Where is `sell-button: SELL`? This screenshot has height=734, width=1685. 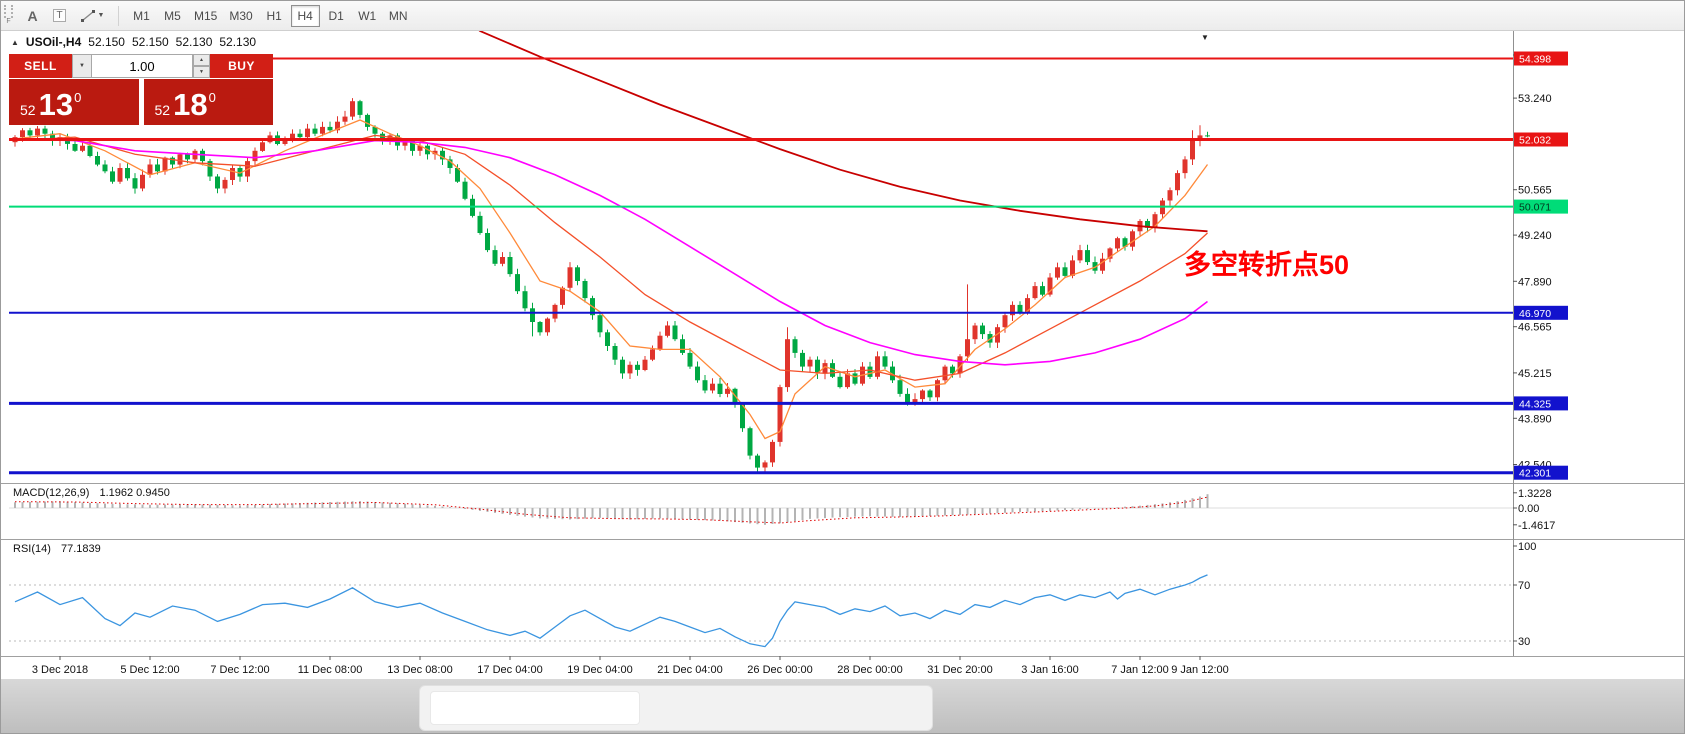
sell-button: SELL is located at coordinates (40, 66).